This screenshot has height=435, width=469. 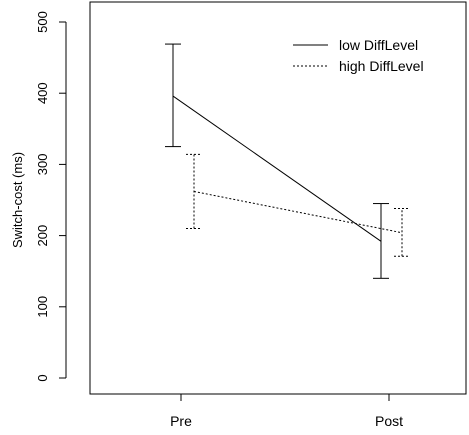 I want to click on x-tick-label-1: Post, so click(x=389, y=421).